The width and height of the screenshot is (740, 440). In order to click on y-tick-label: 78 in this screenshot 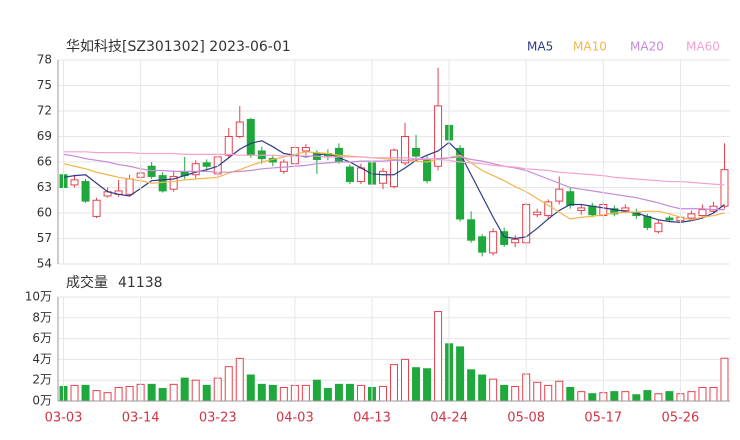, I will do `click(44, 60)`.